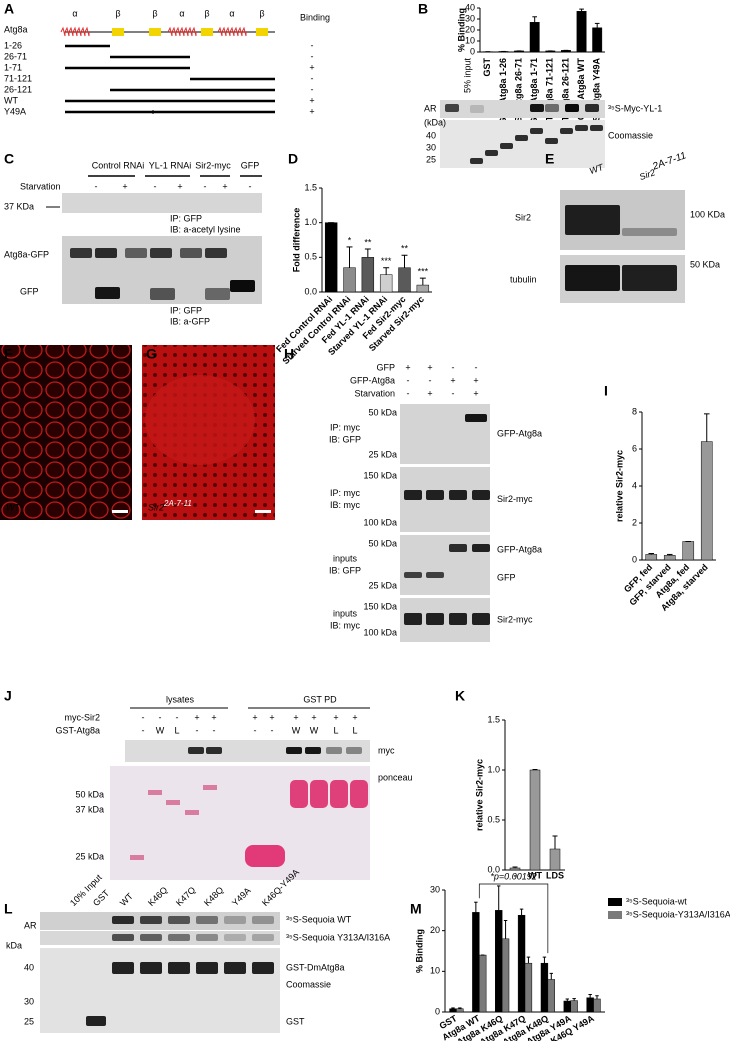 This screenshot has width=730, height=1041. What do you see at coordinates (89, 856) in the screenshot?
I see `marker-label: 25 kDa` at bounding box center [89, 856].